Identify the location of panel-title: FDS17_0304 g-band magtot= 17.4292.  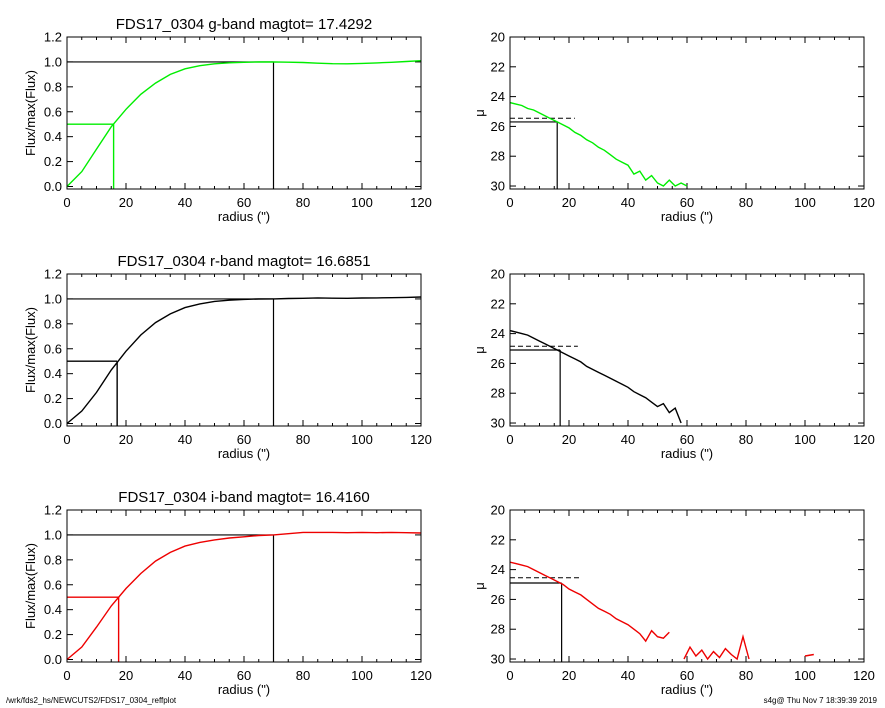
(244, 24).